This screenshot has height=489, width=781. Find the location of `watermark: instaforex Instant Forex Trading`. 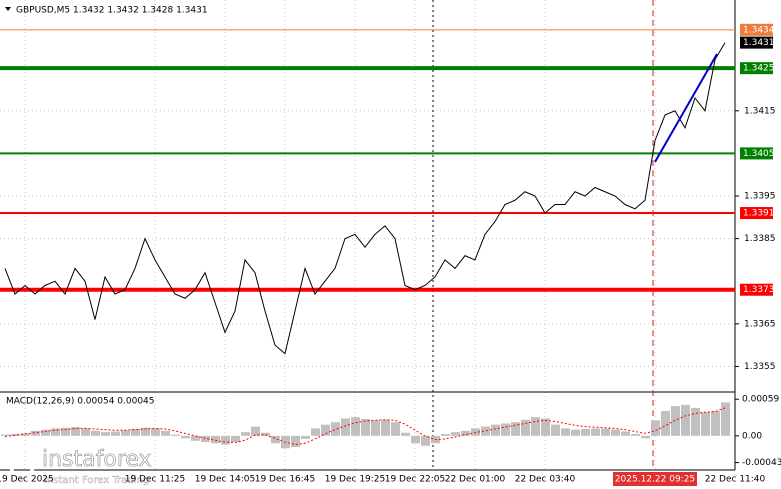

watermark: instaforex Instant Forex Trading is located at coordinates (79, 466).